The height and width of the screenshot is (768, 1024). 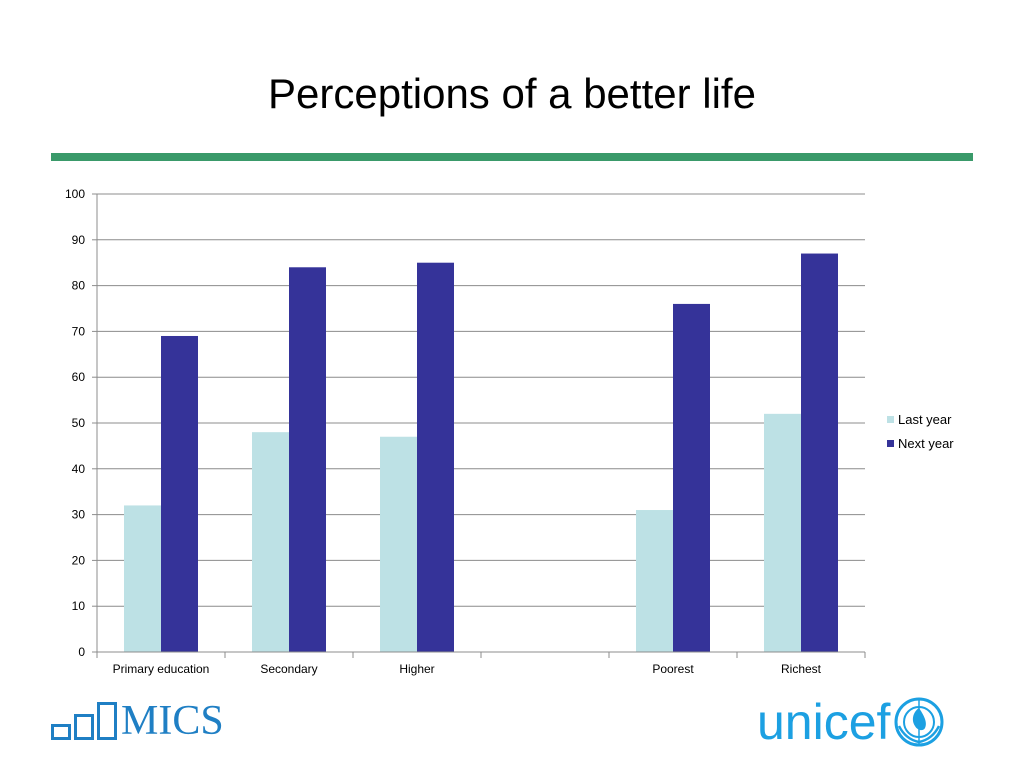 I want to click on y-tick-label: 60, so click(x=79, y=377).